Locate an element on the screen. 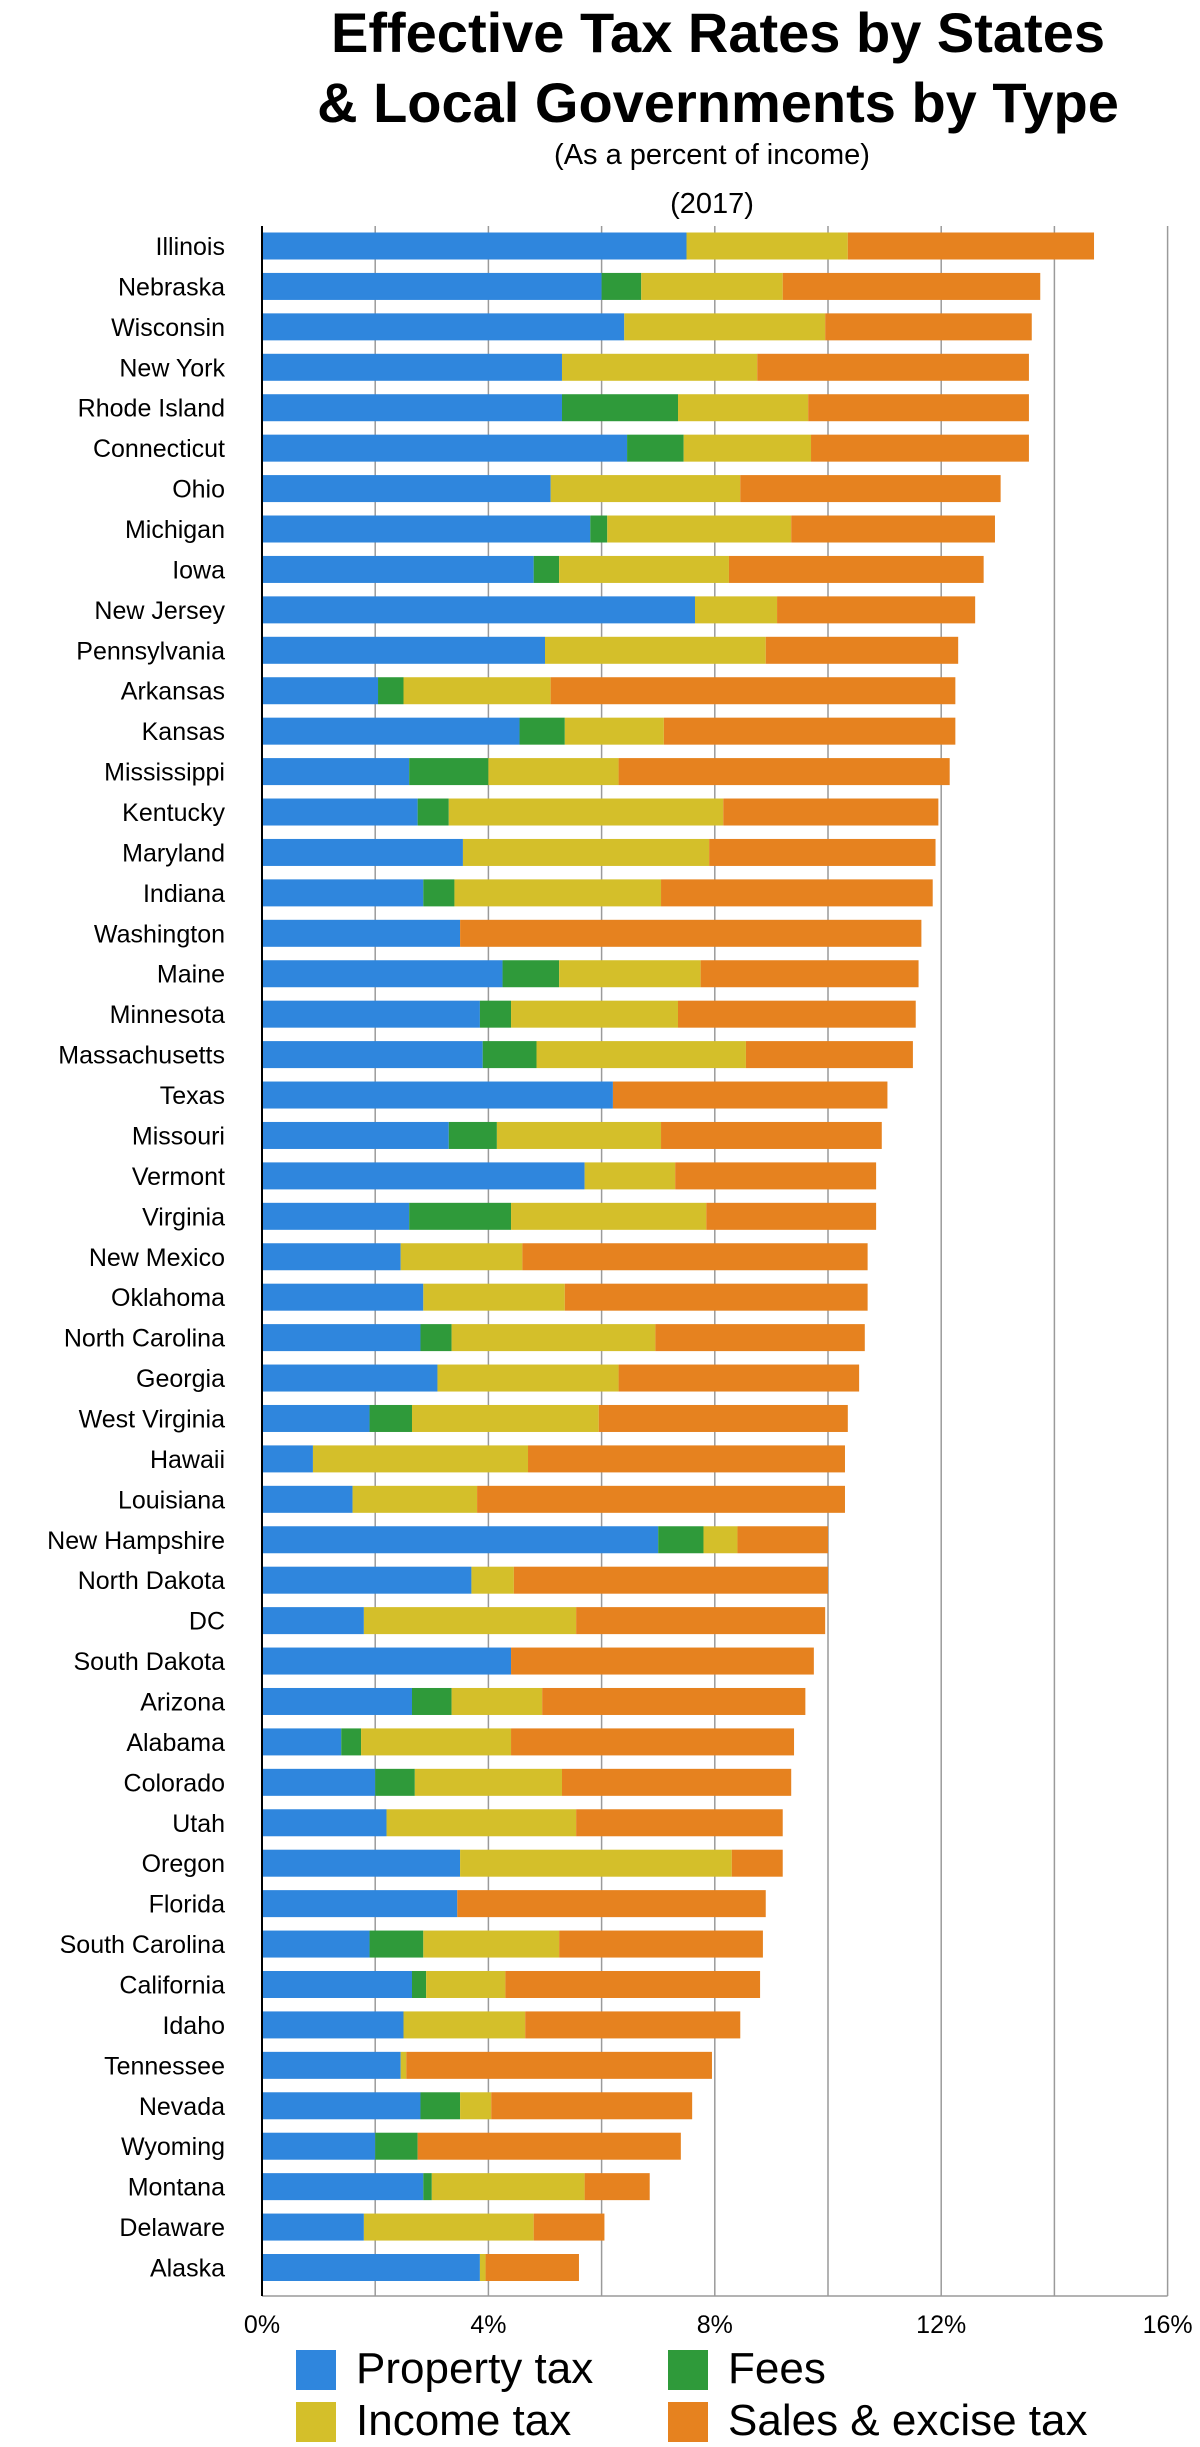 This screenshot has width=1200, height=2447. legend-label: Income tax is located at coordinates (463, 2420).